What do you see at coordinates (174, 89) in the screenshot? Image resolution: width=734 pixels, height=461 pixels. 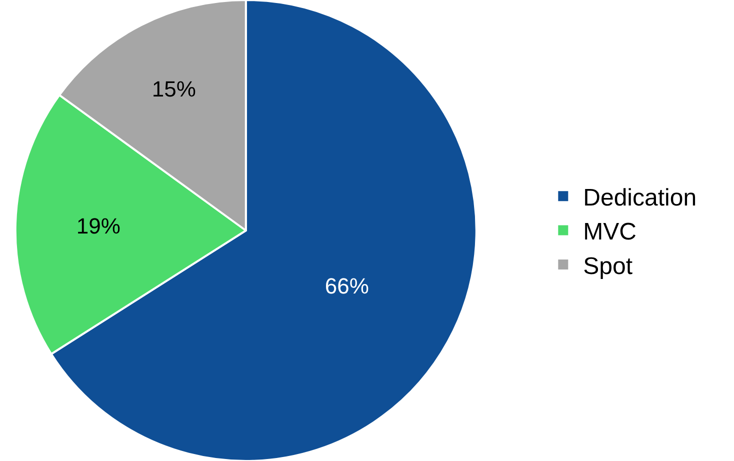 I see `data-label: 15%` at bounding box center [174, 89].